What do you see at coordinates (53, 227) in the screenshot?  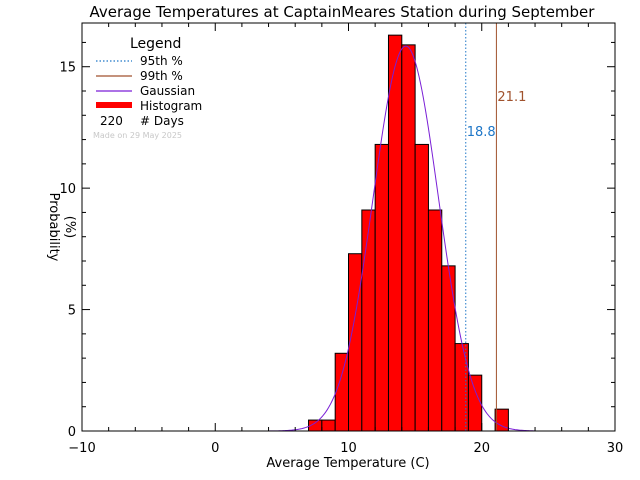 I see `y-axis-label: Probability` at bounding box center [53, 227].